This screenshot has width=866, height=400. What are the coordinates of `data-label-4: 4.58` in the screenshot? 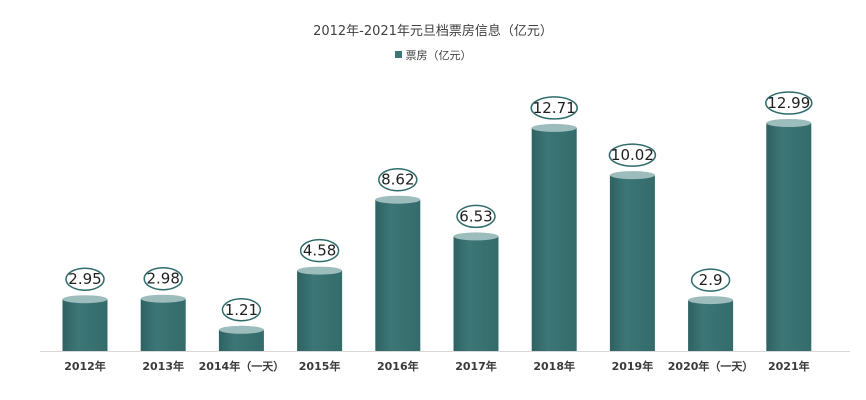 It's located at (319, 251).